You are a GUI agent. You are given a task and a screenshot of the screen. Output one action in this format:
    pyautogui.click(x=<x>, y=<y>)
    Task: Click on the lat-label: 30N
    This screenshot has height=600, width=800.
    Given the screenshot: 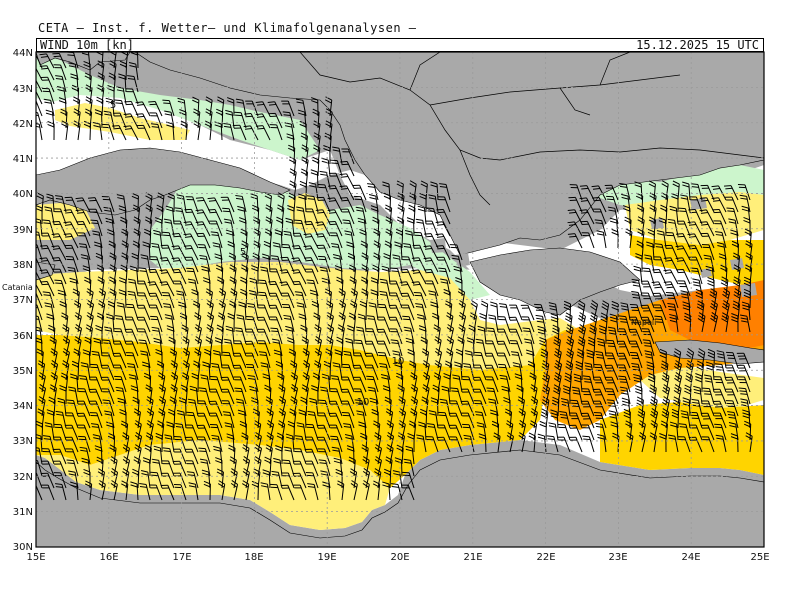 What is the action you would take?
    pyautogui.click(x=23, y=547)
    